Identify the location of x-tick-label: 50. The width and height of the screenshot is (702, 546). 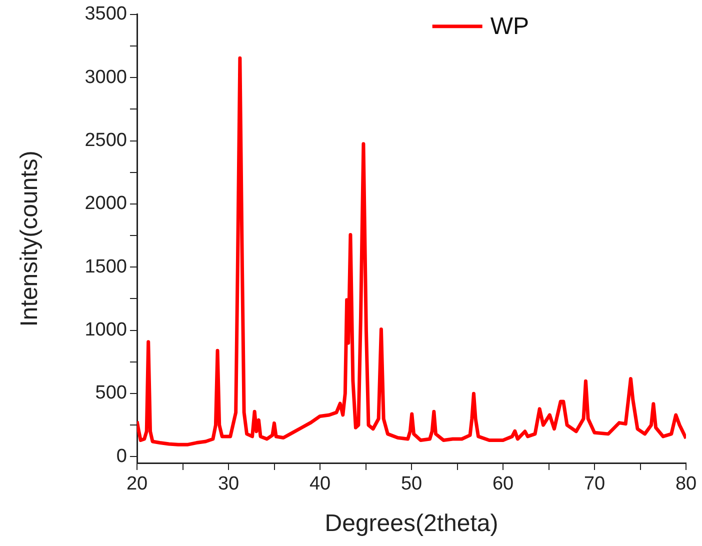
(411, 484).